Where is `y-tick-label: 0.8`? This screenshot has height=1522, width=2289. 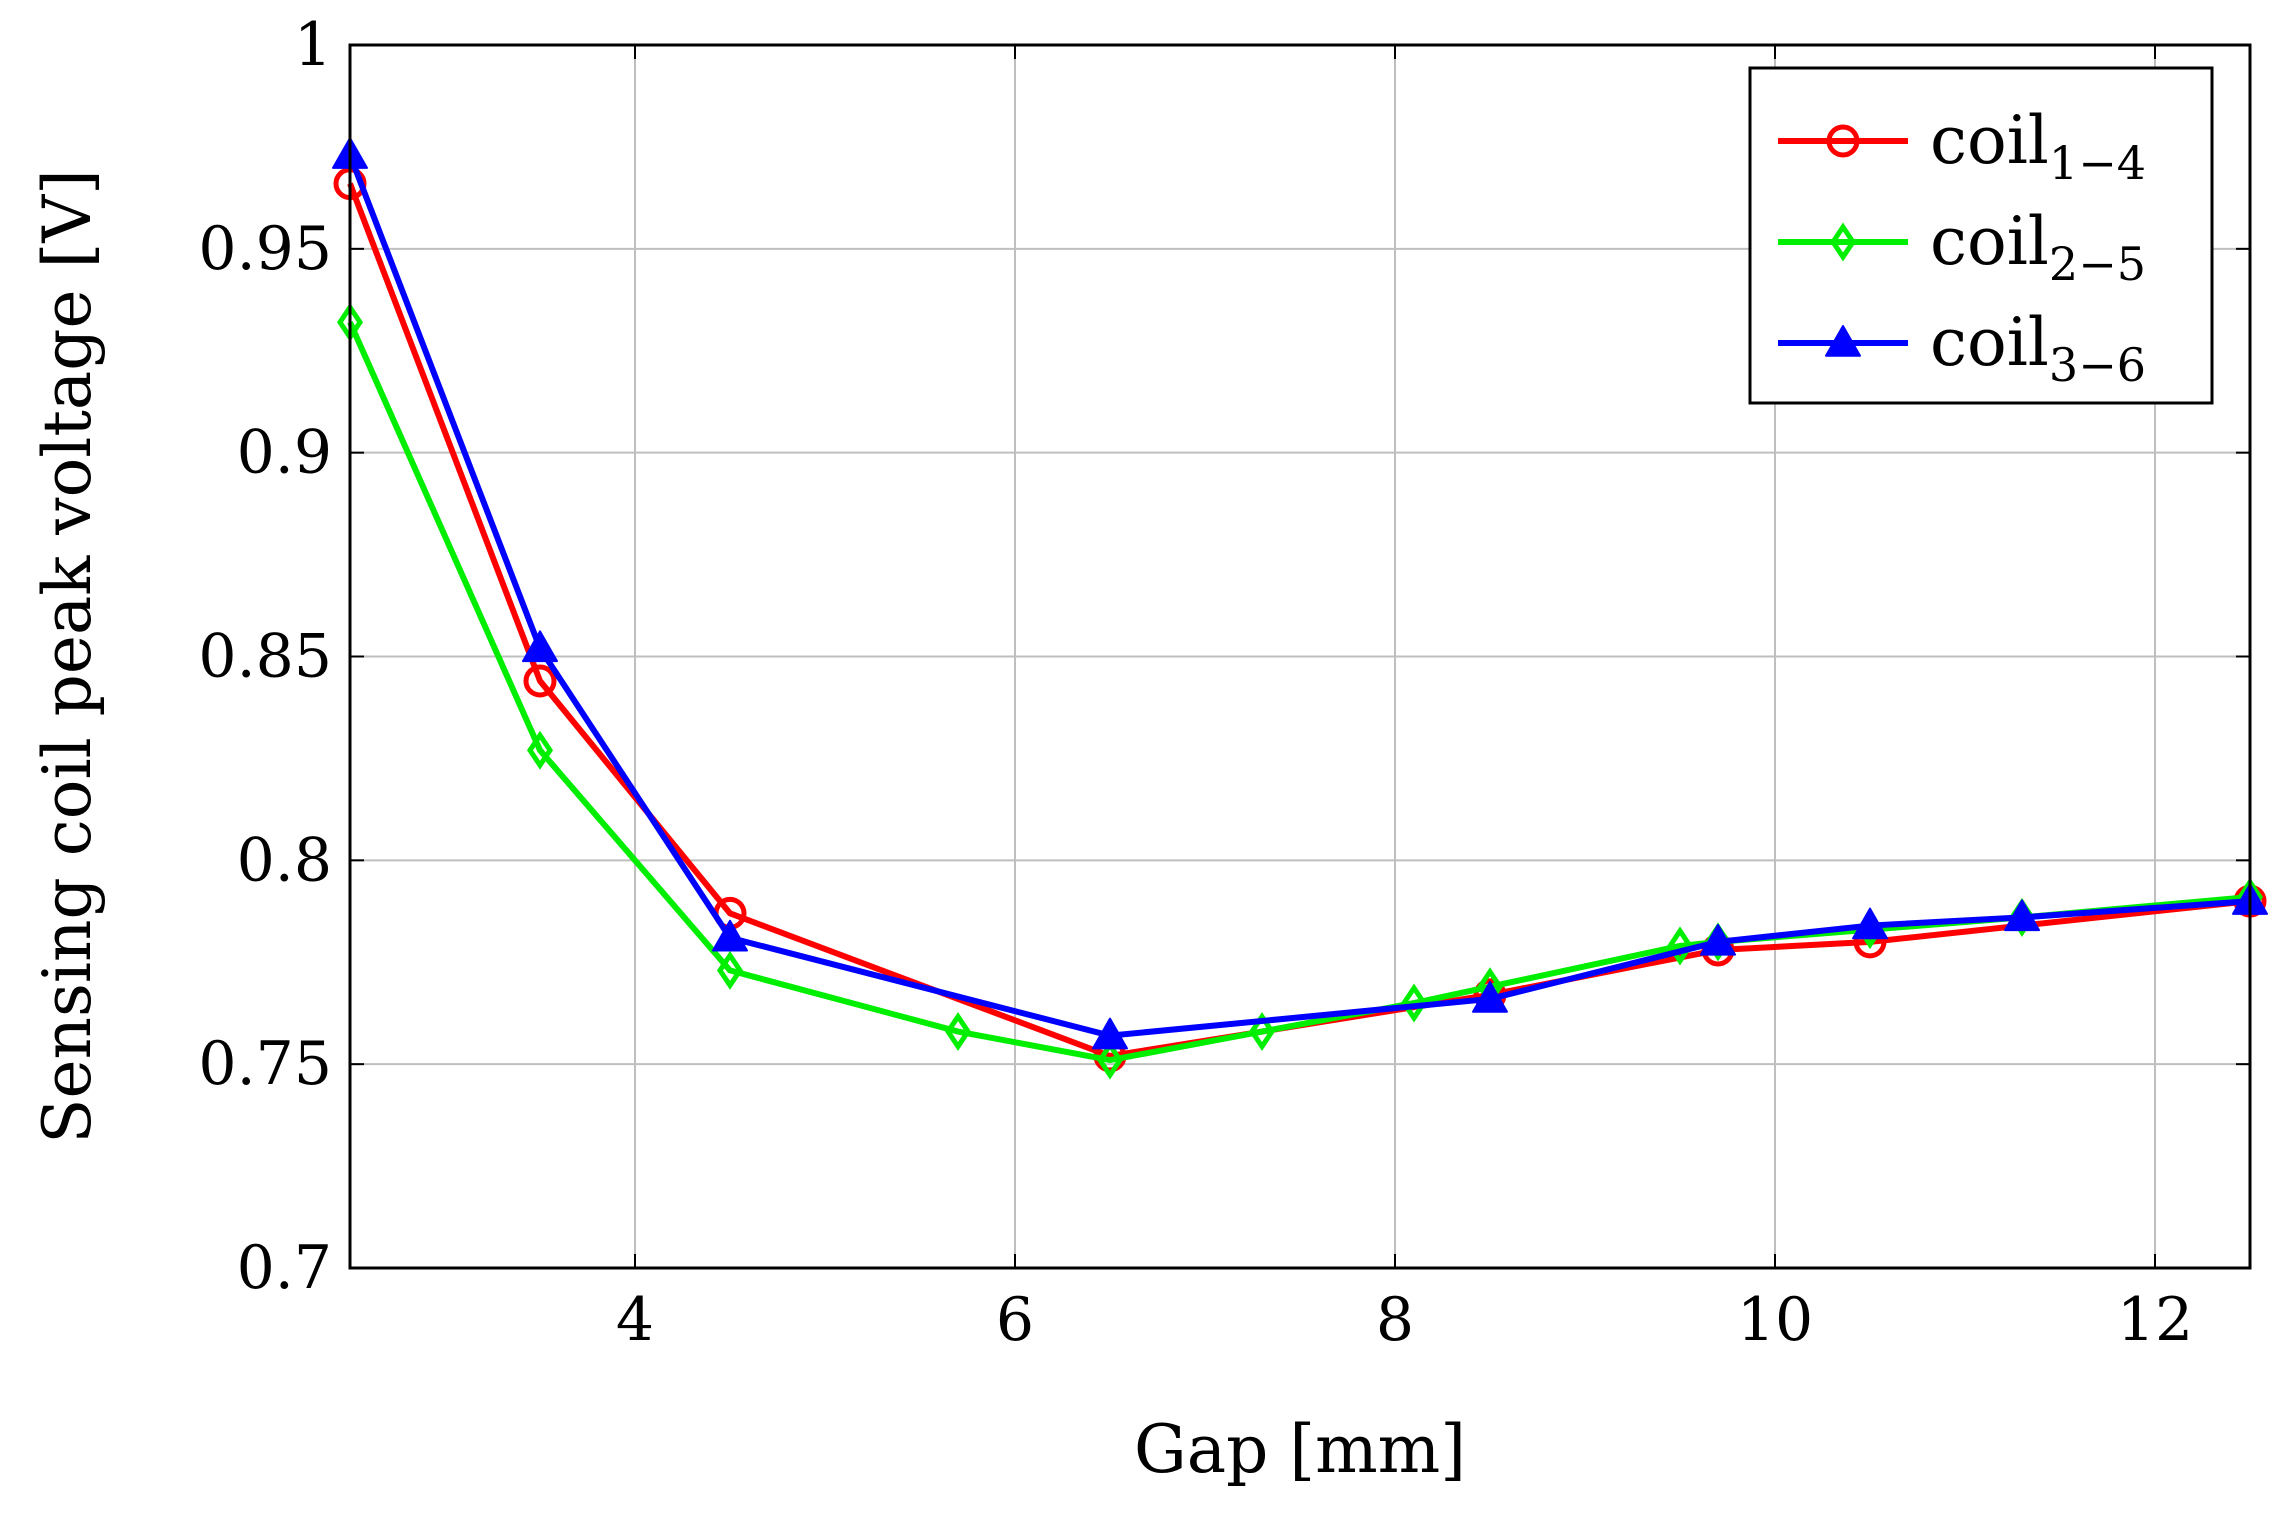 y-tick-label: 0.8 is located at coordinates (284, 860).